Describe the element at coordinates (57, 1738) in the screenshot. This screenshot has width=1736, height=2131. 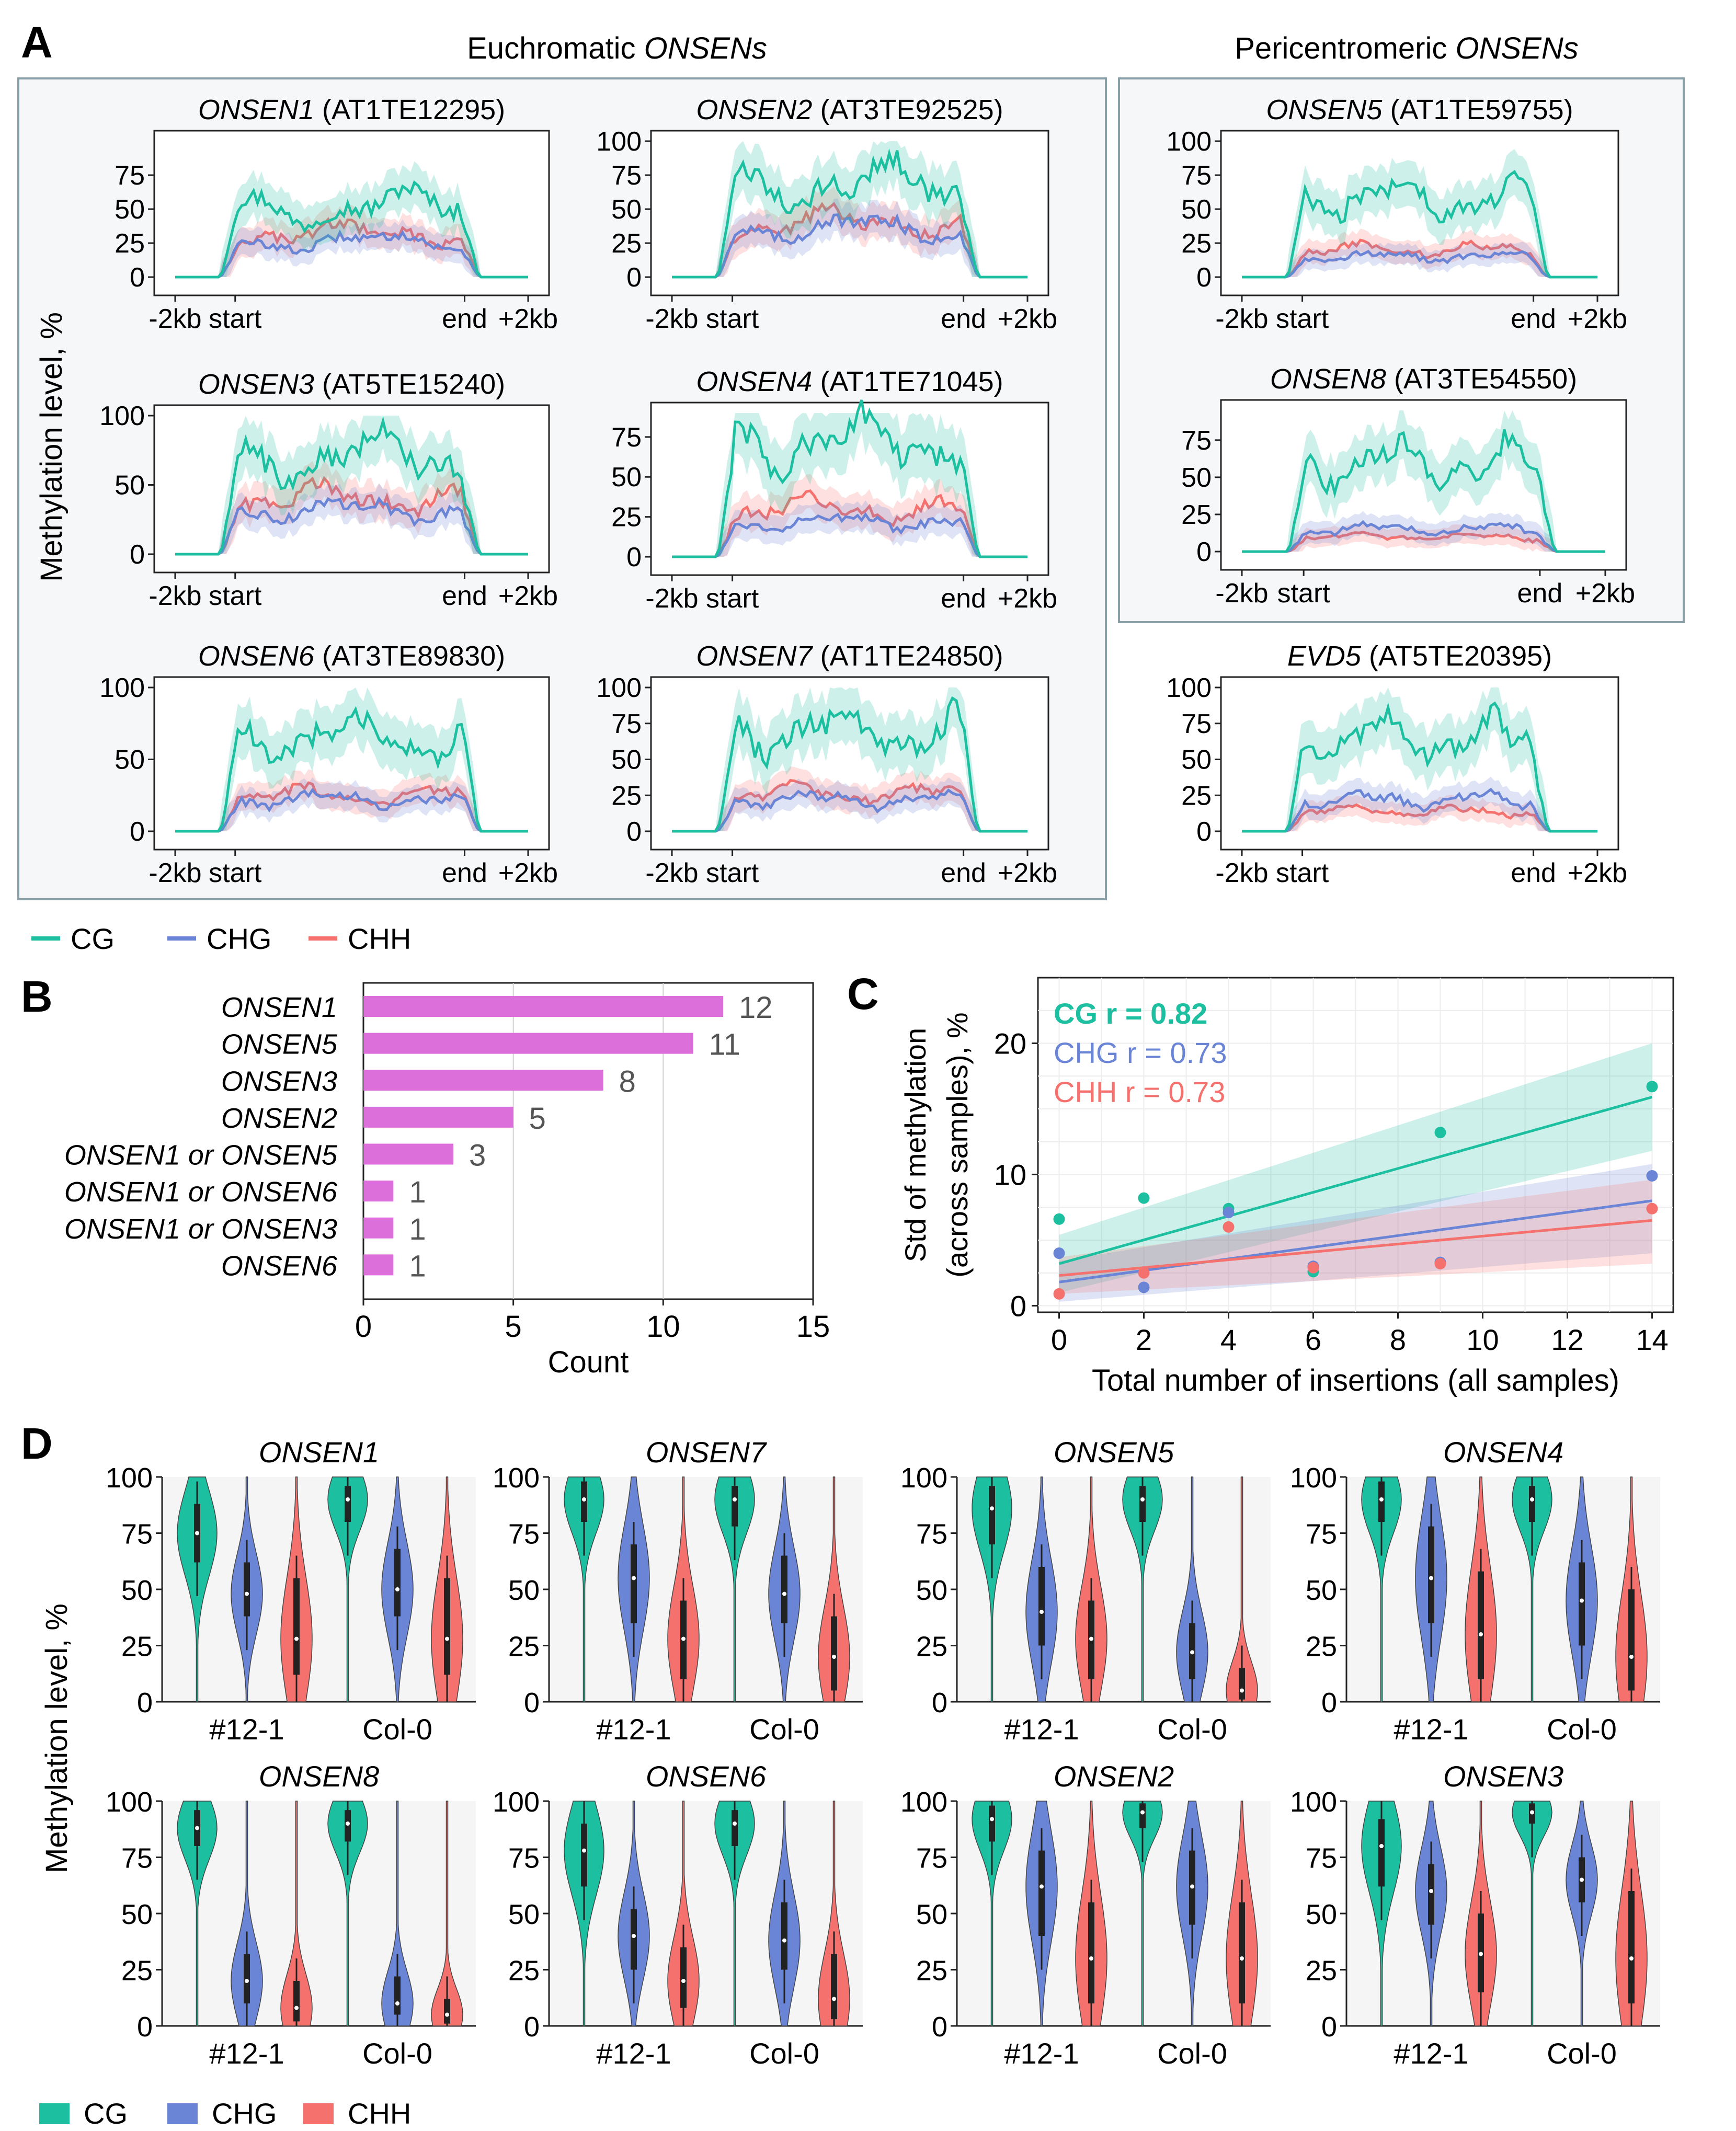
I see `panel-d-y-axis-label: Methylation level, %` at that location.